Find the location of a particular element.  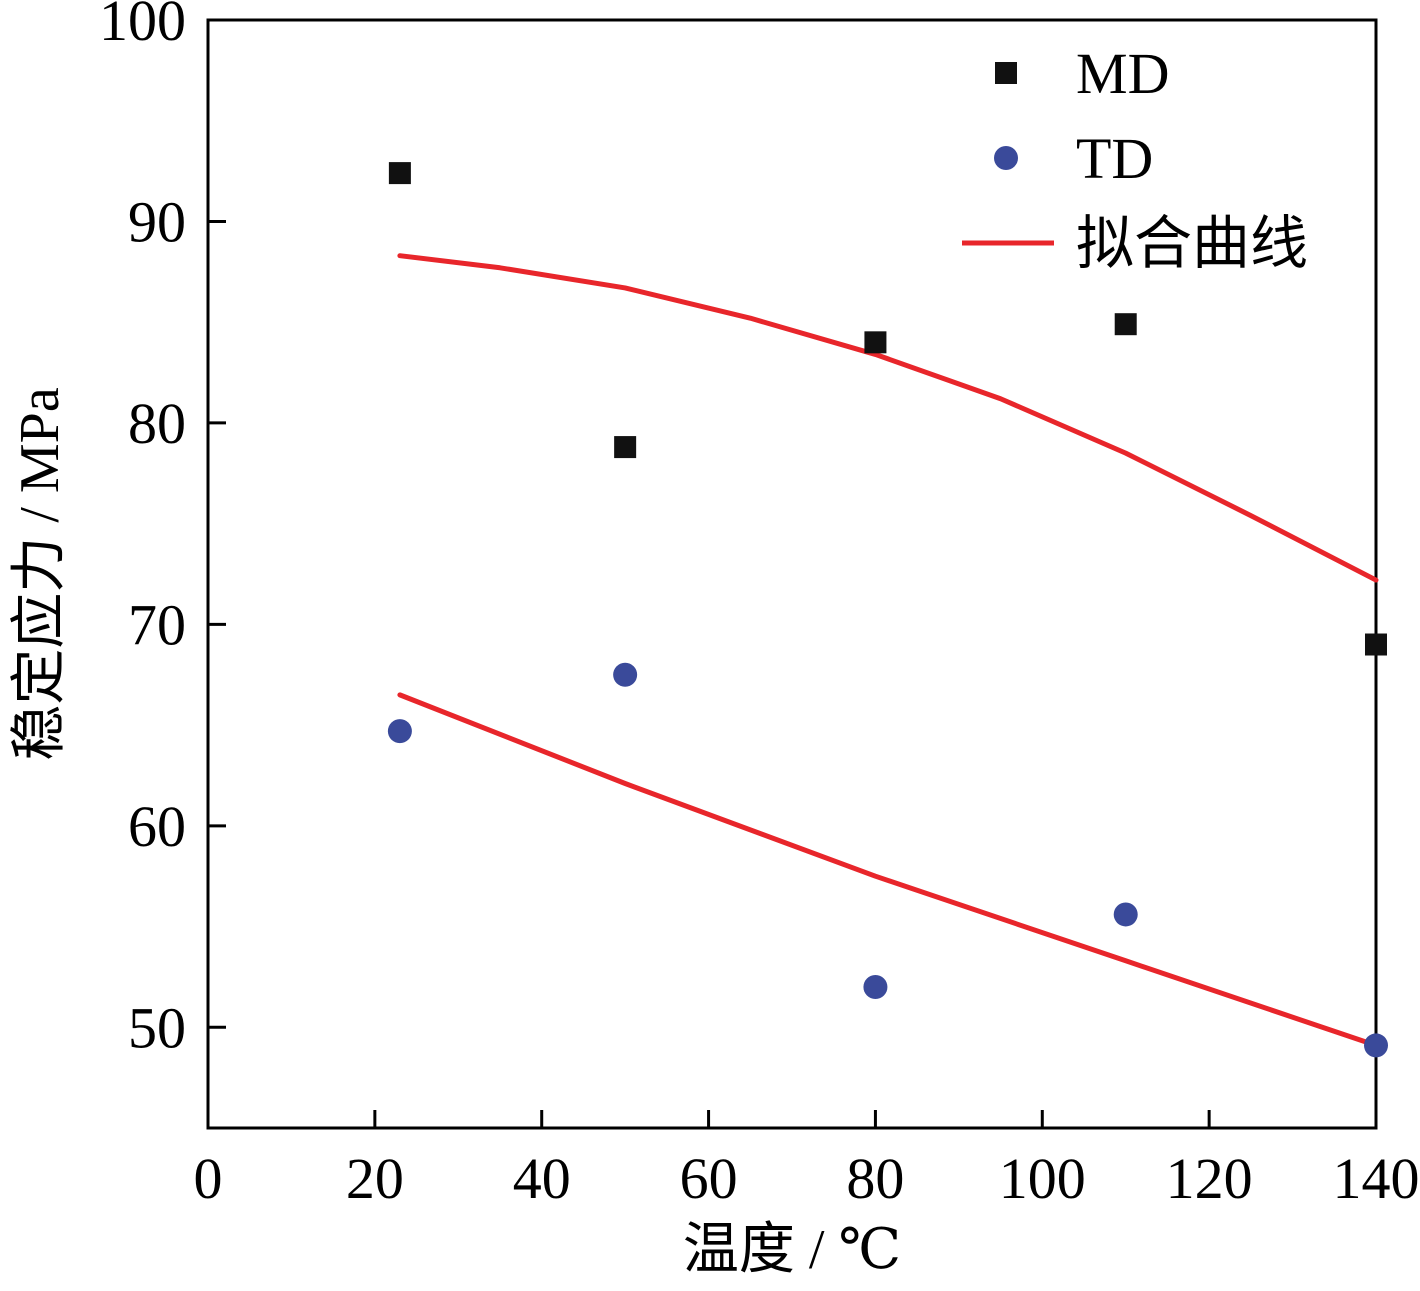

x-tick-label: 20 is located at coordinates (375, 1178).